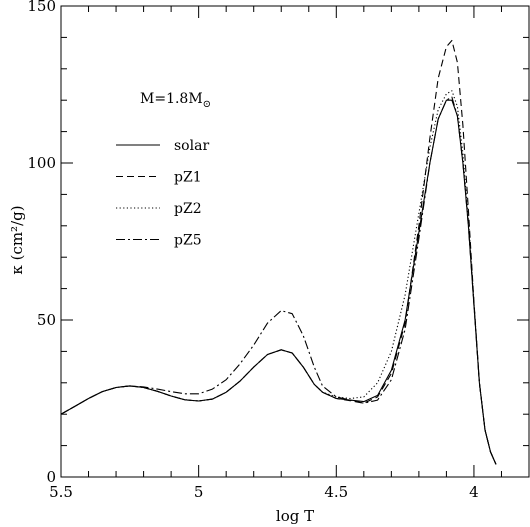  Describe the element at coordinates (207, 104) in the screenshot. I see `mass-annotation-sub: ⊙` at that location.